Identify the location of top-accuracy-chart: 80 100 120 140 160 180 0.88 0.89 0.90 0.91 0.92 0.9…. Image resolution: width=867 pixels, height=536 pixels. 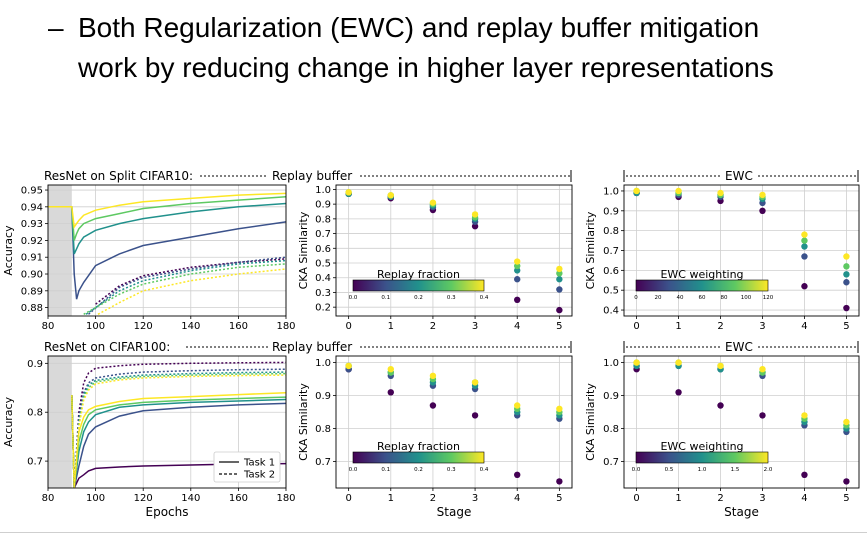
(149, 258).